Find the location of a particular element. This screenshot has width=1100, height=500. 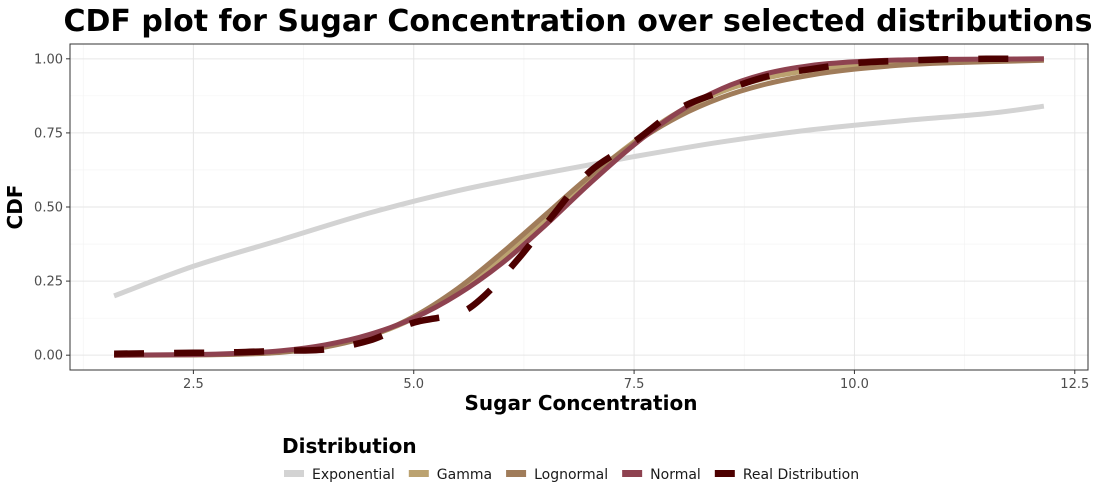

y-tick-label: 0.75 is located at coordinates (48, 133).